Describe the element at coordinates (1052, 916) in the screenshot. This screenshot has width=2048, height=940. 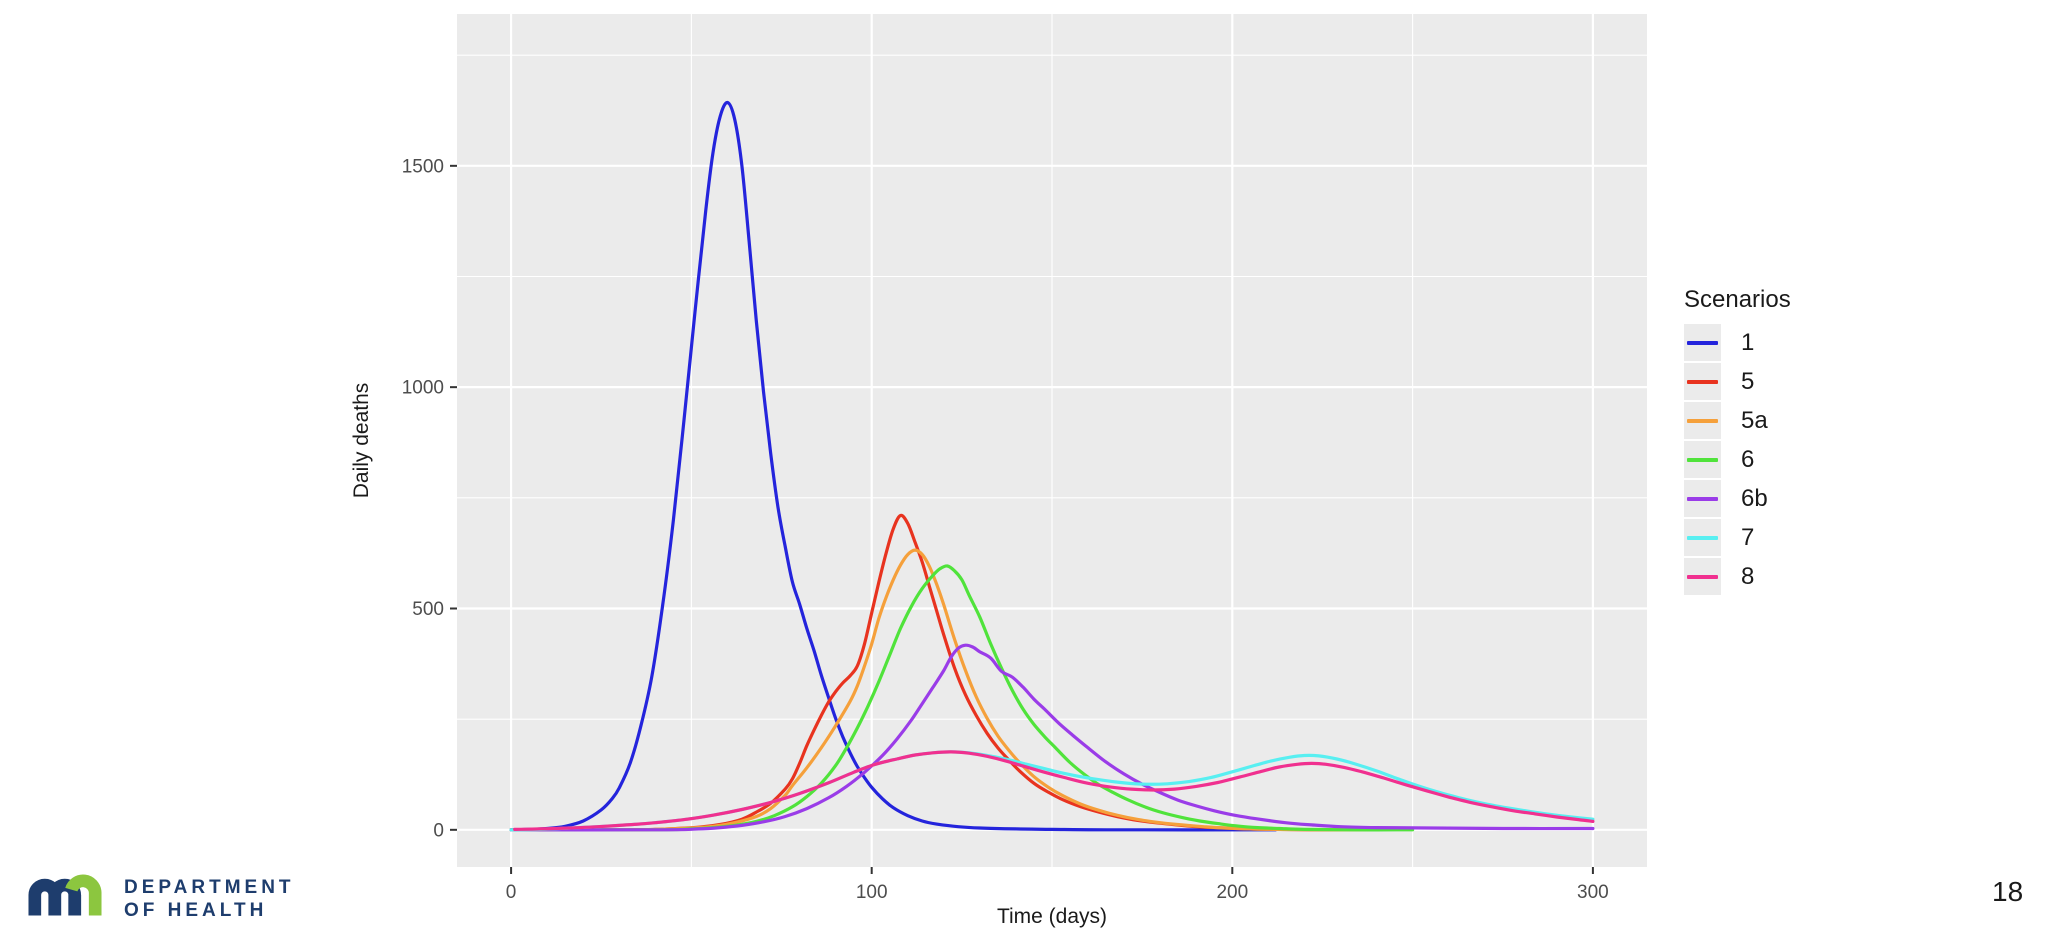
I see `x-axis-title: Time (days)` at that location.